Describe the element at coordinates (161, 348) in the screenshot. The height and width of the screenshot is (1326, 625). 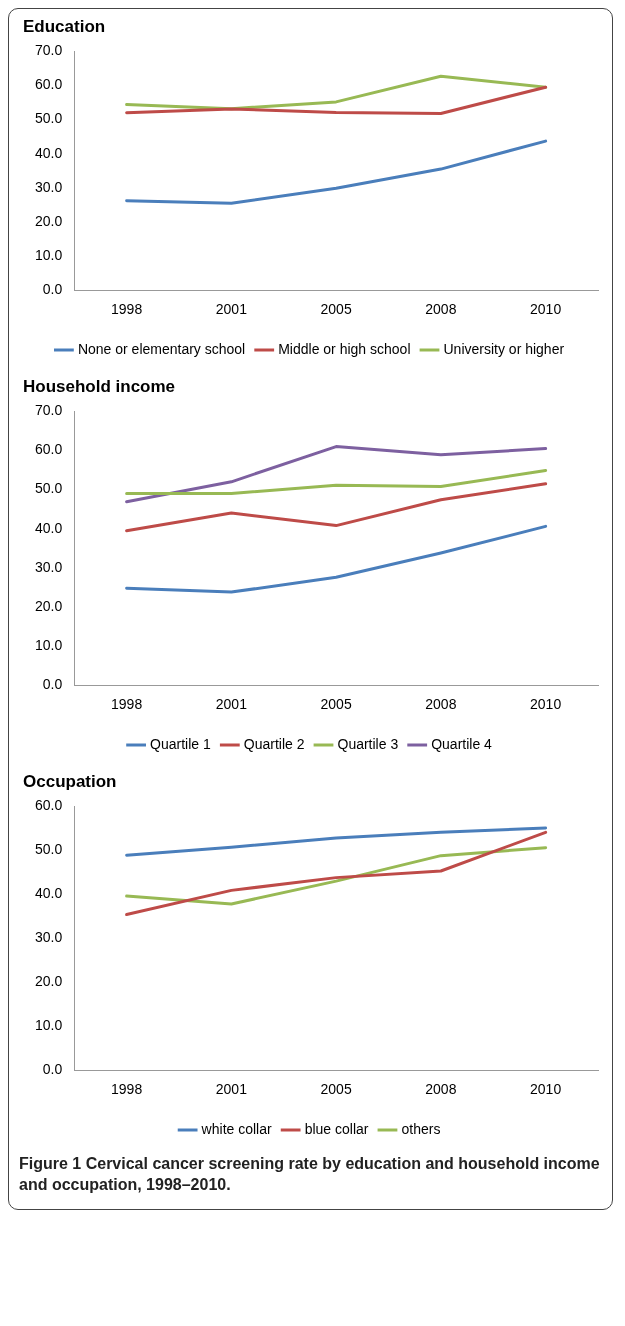
I see `legend-label: None or elementary school` at that location.